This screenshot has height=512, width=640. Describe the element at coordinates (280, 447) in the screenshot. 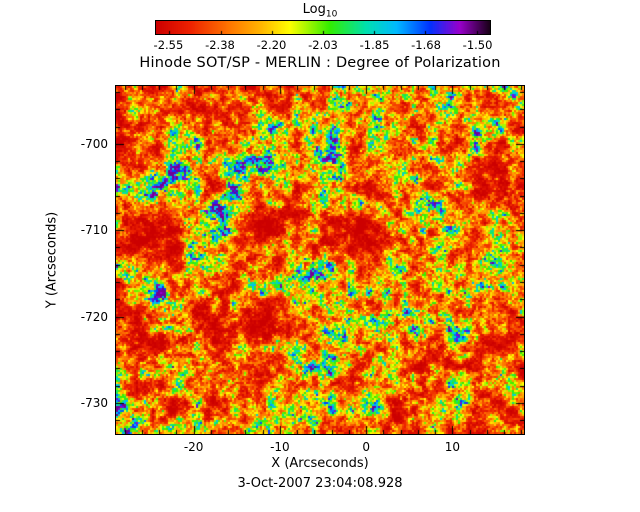

I see `x-axis-tick-label: -10` at that location.